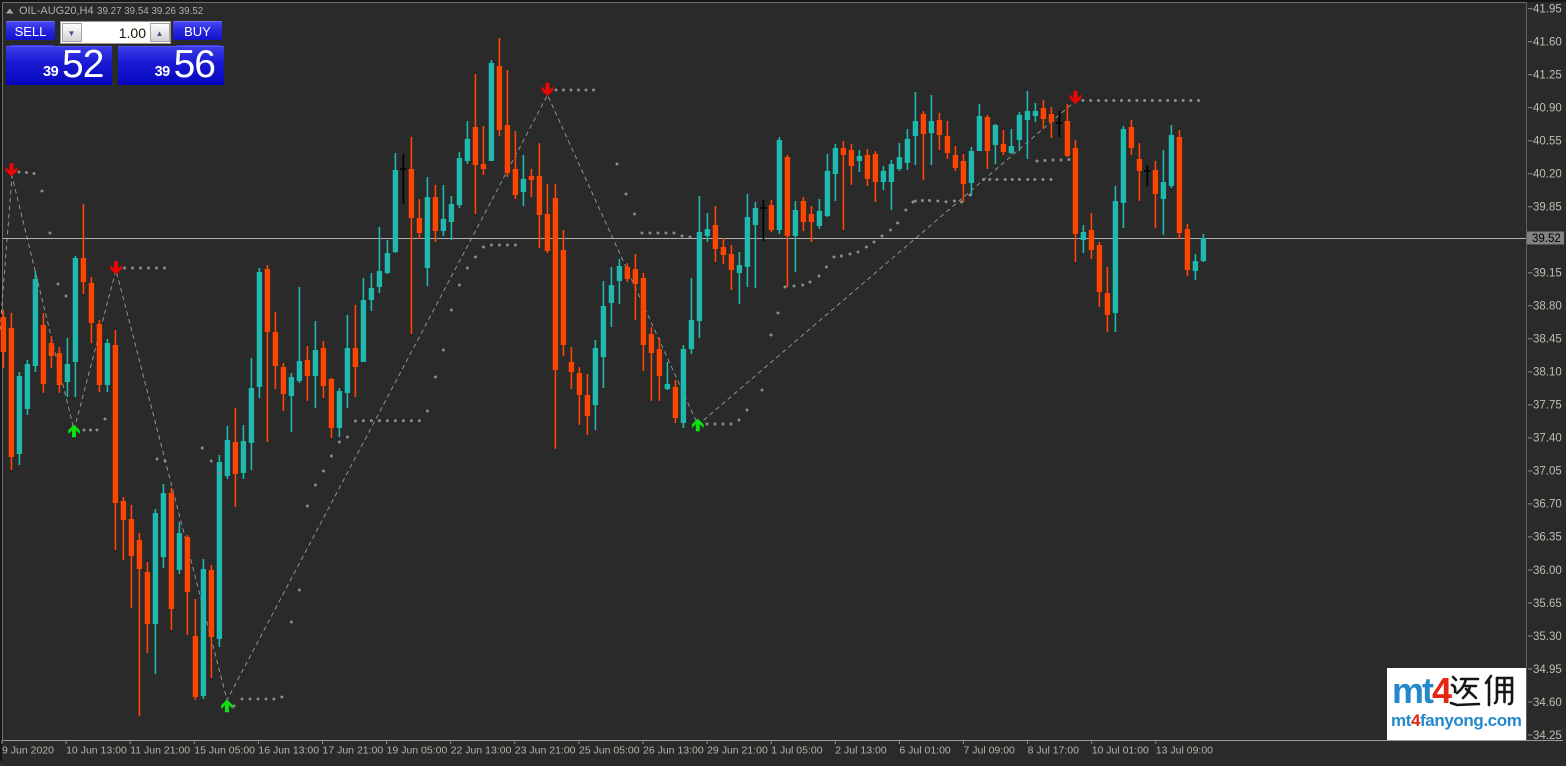  Describe the element at coordinates (56, 11) in the screenshot. I see `svg-text: OIL-AUG20,H4` at that location.